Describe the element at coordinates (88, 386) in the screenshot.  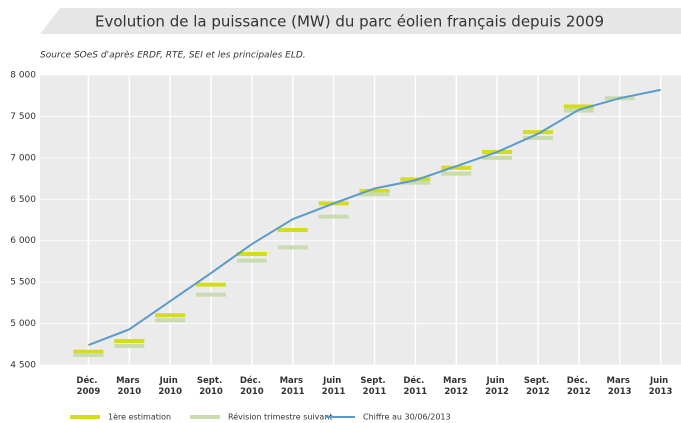
I see `x-tick-label: Déc. 2009` at that location.